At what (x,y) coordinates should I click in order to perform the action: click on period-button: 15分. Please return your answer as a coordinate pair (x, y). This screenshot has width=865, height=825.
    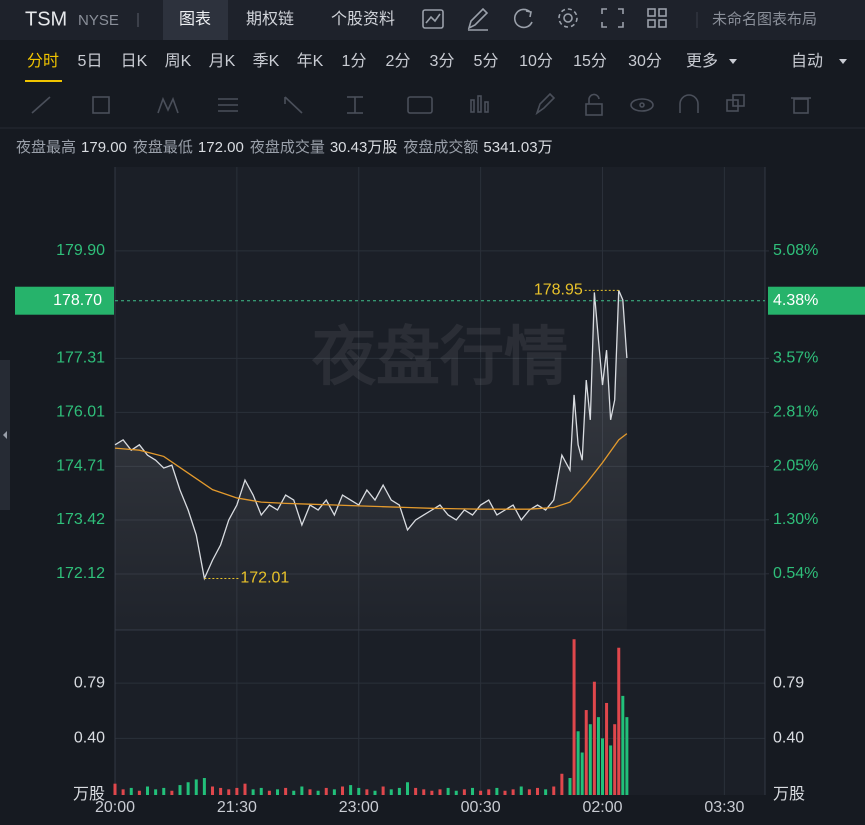
    Looking at the image, I should click on (590, 61).